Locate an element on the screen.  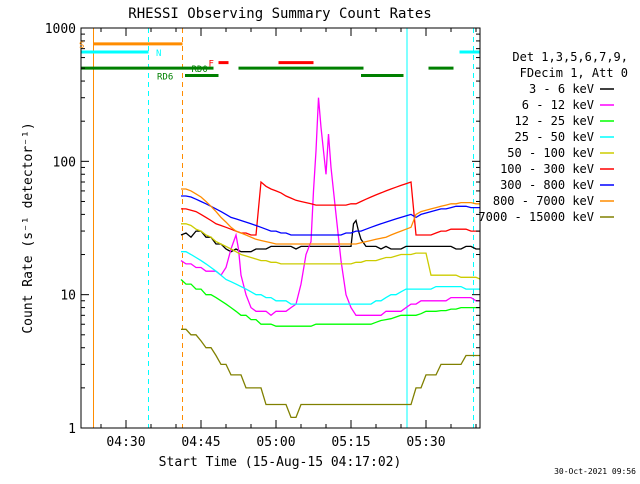
y-tick-label-3: 1000 is located at coordinates (60, 29).